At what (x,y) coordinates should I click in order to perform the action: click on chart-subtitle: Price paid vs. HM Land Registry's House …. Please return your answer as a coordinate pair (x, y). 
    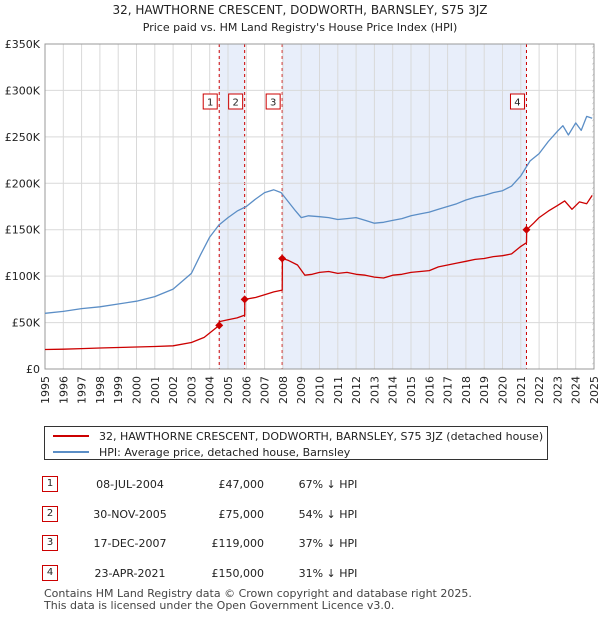
    Looking at the image, I should click on (300, 27).